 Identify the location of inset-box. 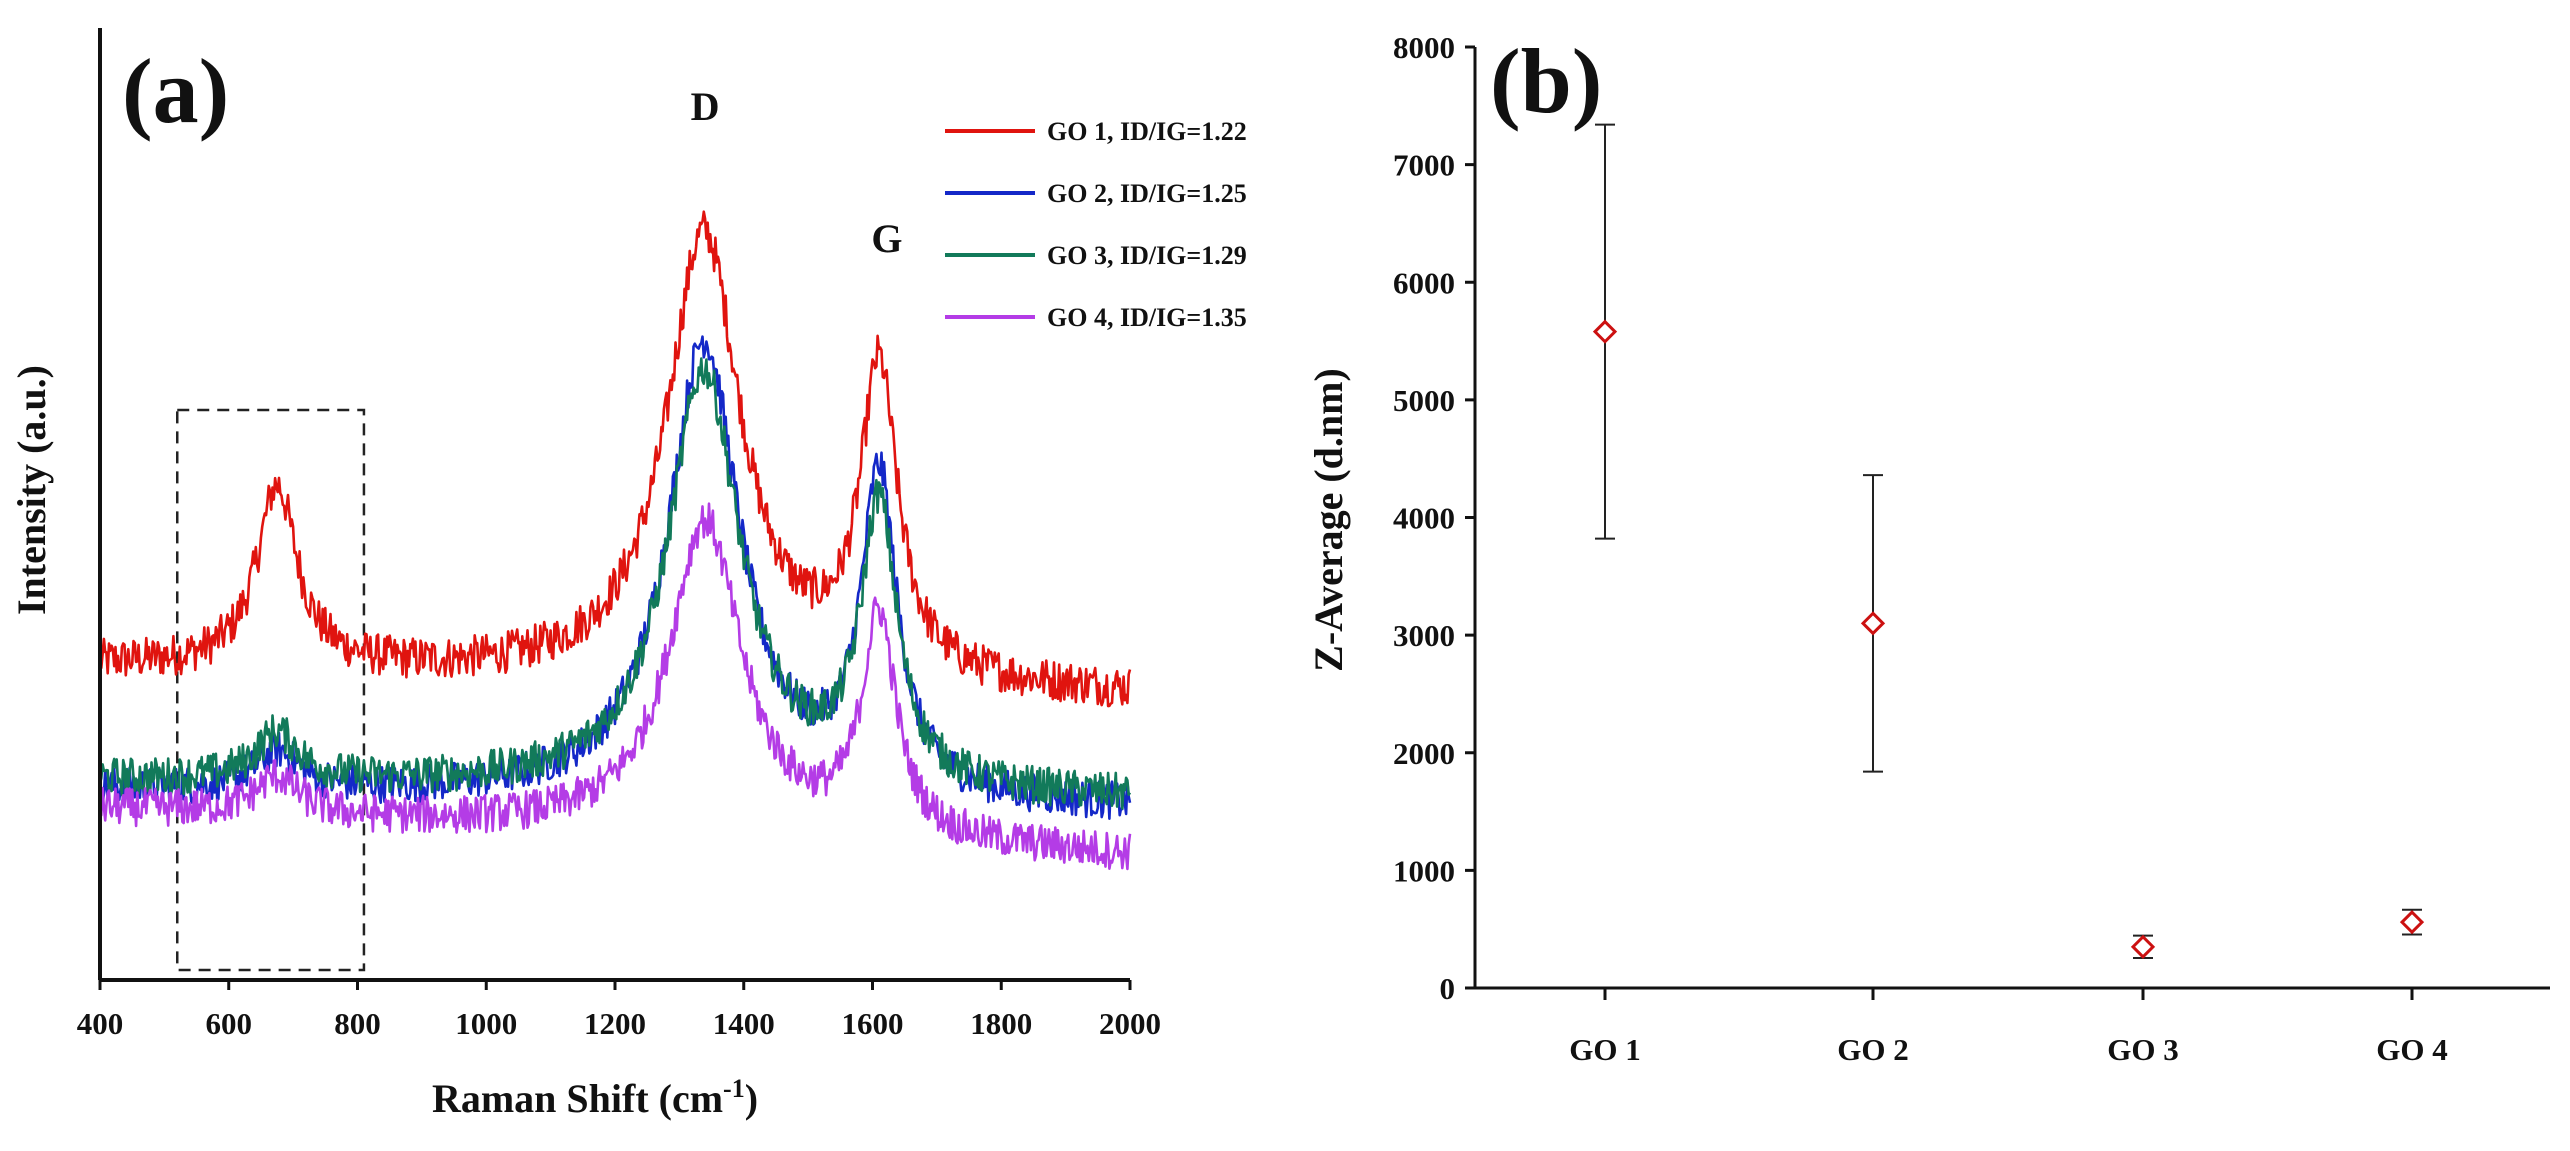
(271, 690).